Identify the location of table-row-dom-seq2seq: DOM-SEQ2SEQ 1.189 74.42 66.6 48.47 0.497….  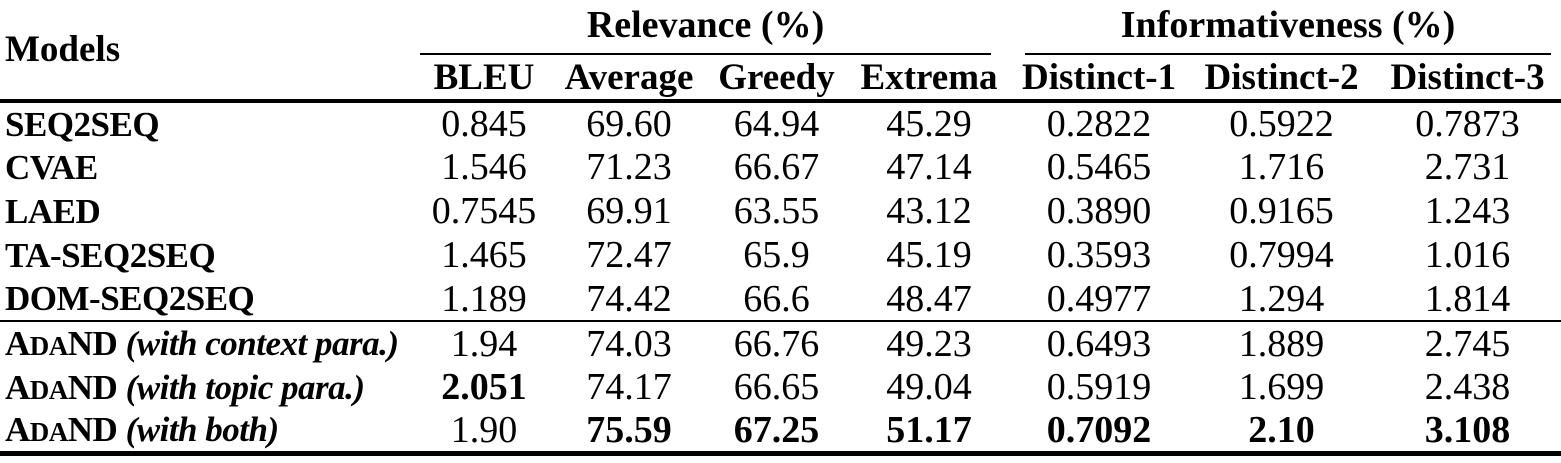
(780, 299).